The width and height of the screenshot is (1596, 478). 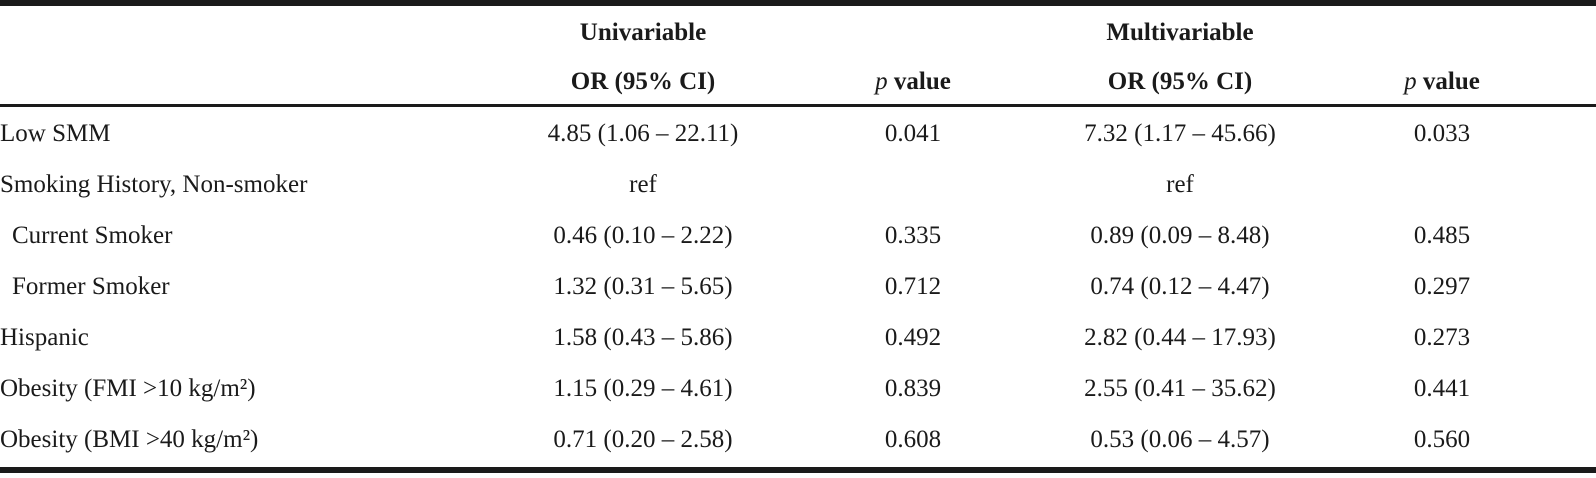 What do you see at coordinates (913, 439) in the screenshot?
I see `uni-p-cell: 0.608` at bounding box center [913, 439].